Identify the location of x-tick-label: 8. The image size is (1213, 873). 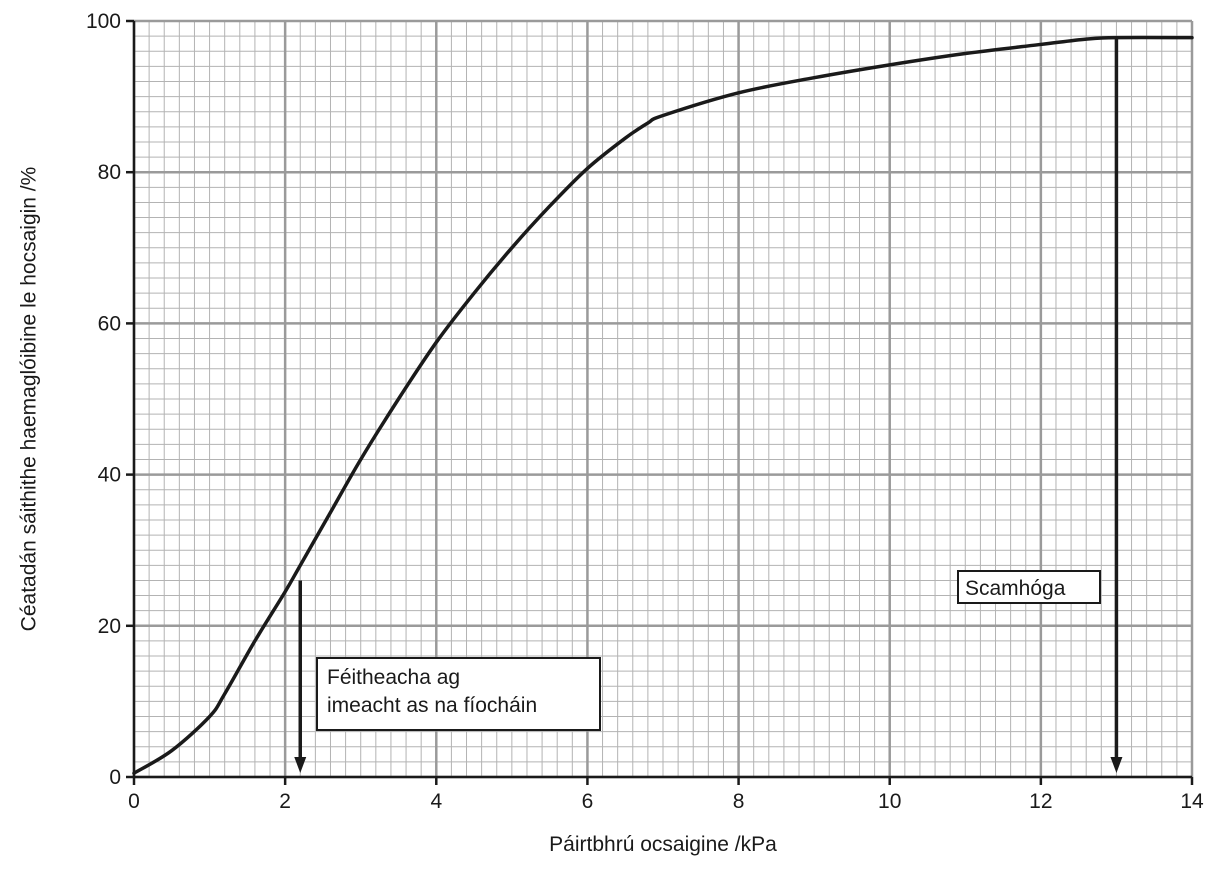
(739, 801).